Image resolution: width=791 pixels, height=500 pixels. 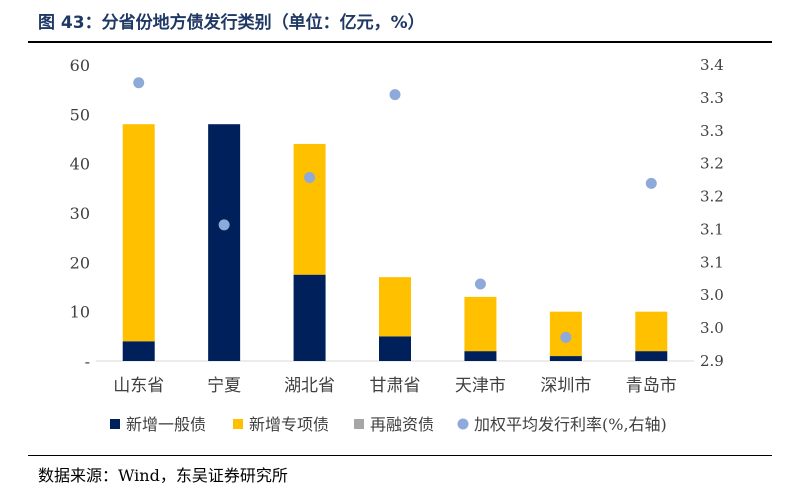 I want to click on legend-label: 再融资债, so click(x=402, y=424).